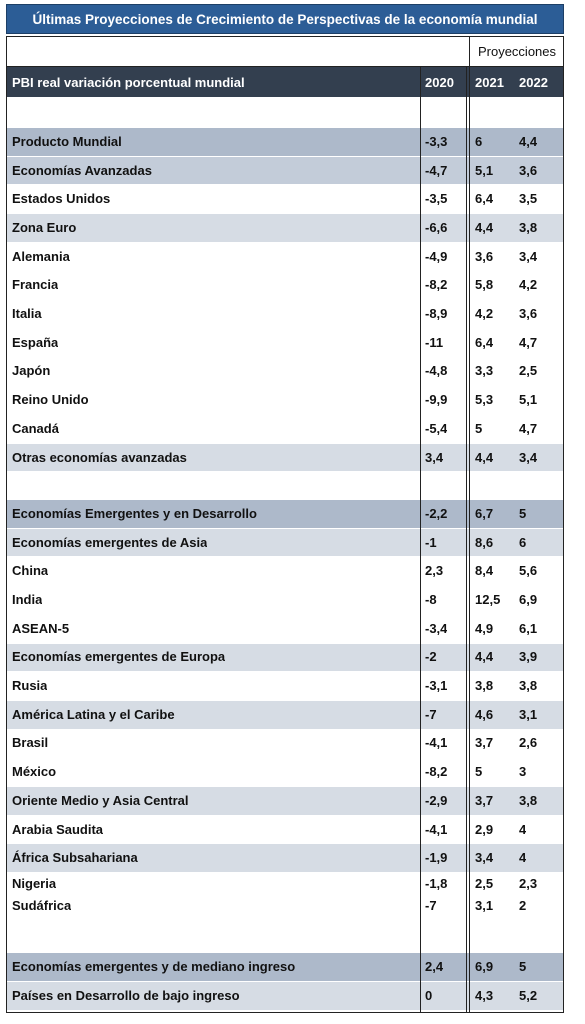  I want to click on header-year: 2022, so click(533, 82).